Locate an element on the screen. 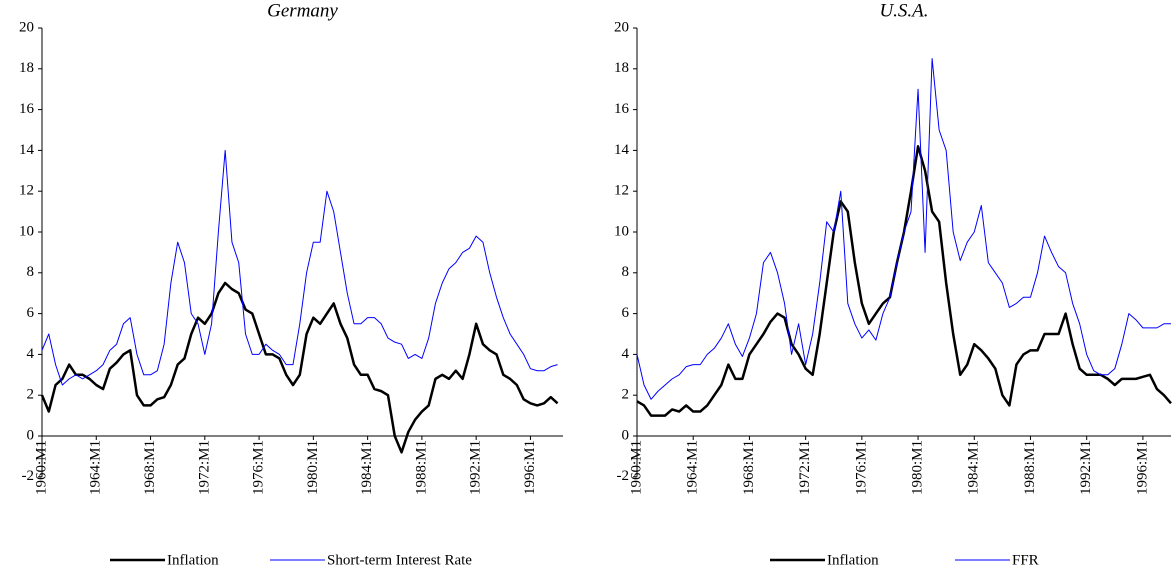 The width and height of the screenshot is (1173, 578). legend-label: FFR is located at coordinates (1025, 560).